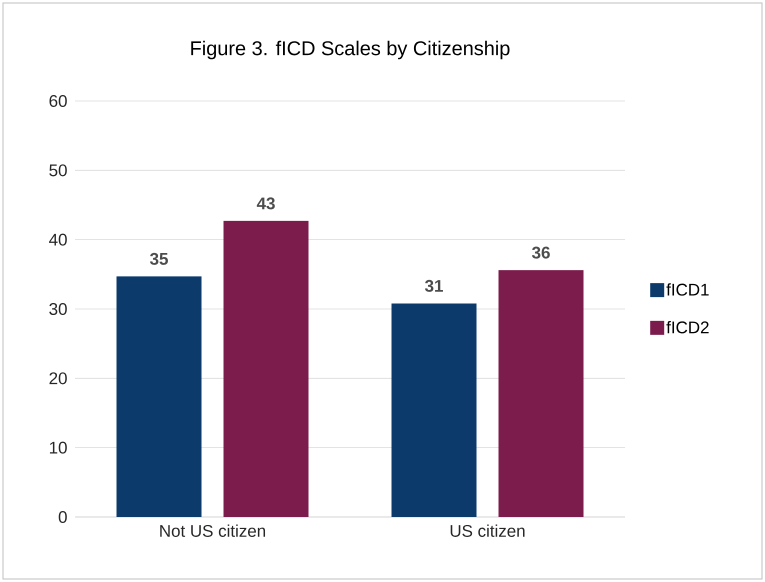  I want to click on x-tick-label: Not US citizen, so click(213, 530).